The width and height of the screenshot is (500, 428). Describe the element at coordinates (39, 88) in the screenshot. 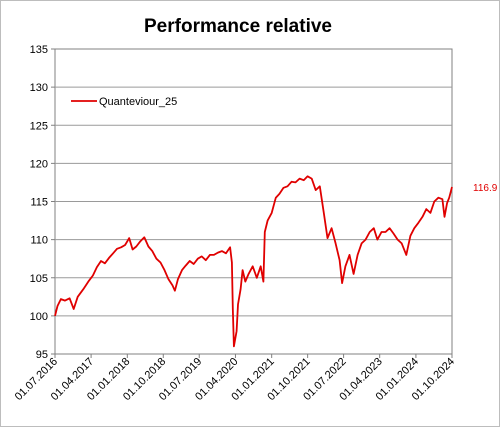

I see `y-tick-label: 130` at that location.